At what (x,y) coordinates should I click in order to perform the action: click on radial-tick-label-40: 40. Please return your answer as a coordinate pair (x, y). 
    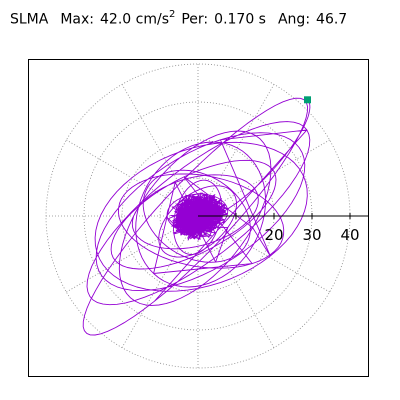
    Looking at the image, I should click on (349, 235).